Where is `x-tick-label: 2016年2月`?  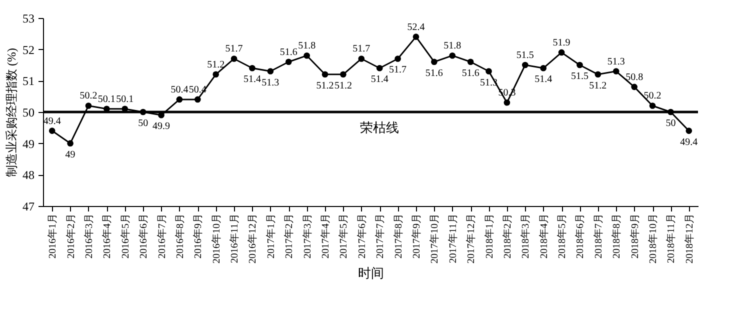
x-tick-label: 2016年2月 is located at coordinates (70, 236).